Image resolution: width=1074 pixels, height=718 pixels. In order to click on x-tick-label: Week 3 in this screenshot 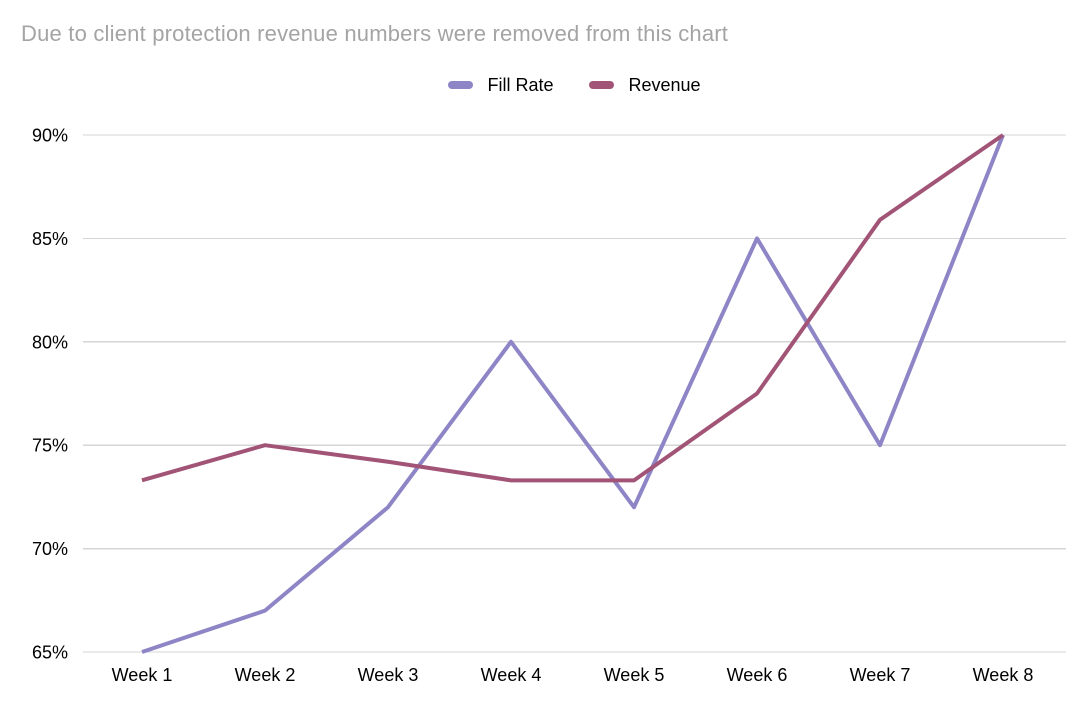, I will do `click(388, 675)`.